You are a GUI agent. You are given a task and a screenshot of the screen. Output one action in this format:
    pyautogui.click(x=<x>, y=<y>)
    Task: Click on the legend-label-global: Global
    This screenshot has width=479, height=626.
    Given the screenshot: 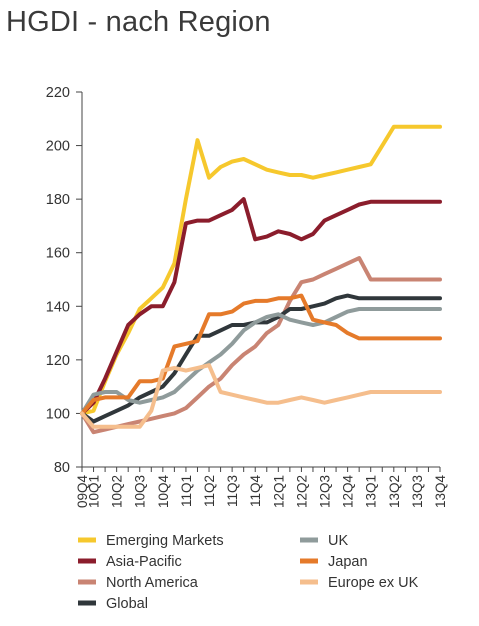 What is the action you would take?
    pyautogui.click(x=127, y=604)
    